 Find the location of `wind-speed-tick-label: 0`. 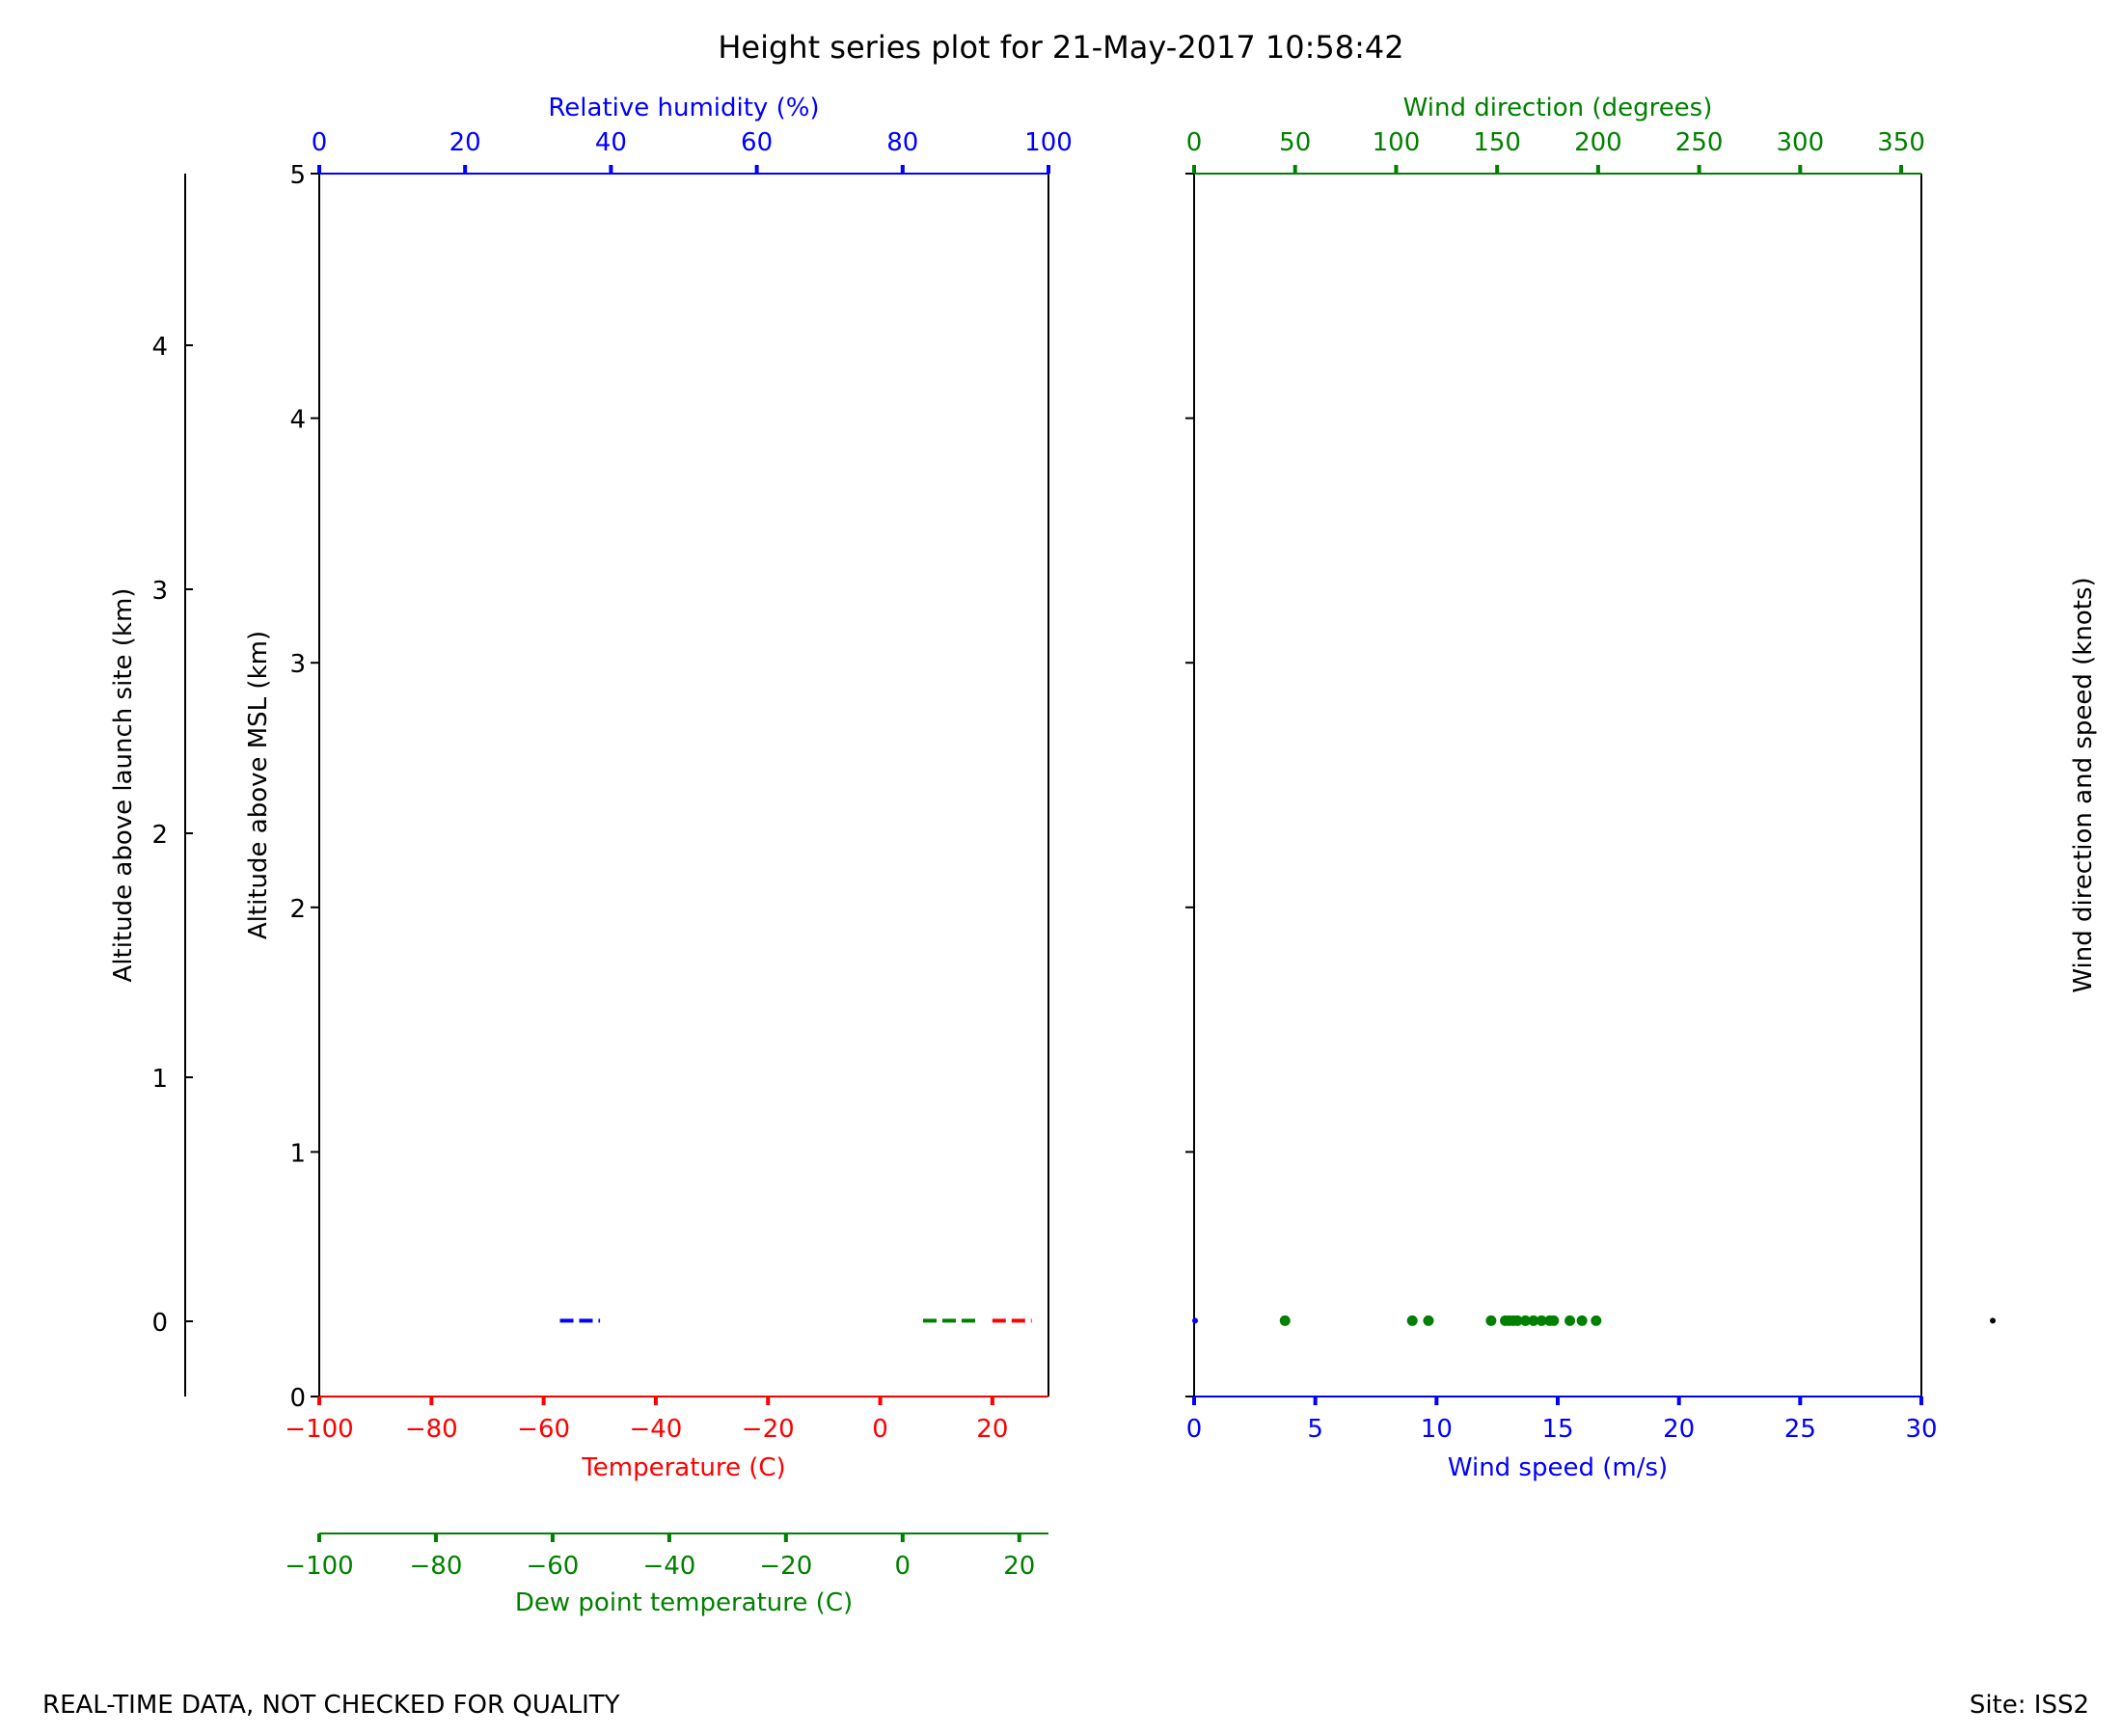

wind-speed-tick-label: 0 is located at coordinates (1195, 1429).